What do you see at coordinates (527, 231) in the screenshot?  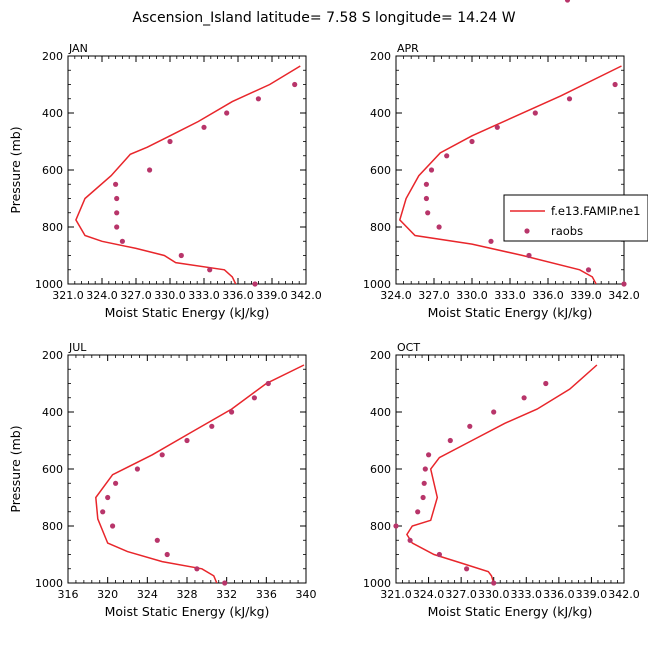 I see `legend-dot-swatch` at bounding box center [527, 231].